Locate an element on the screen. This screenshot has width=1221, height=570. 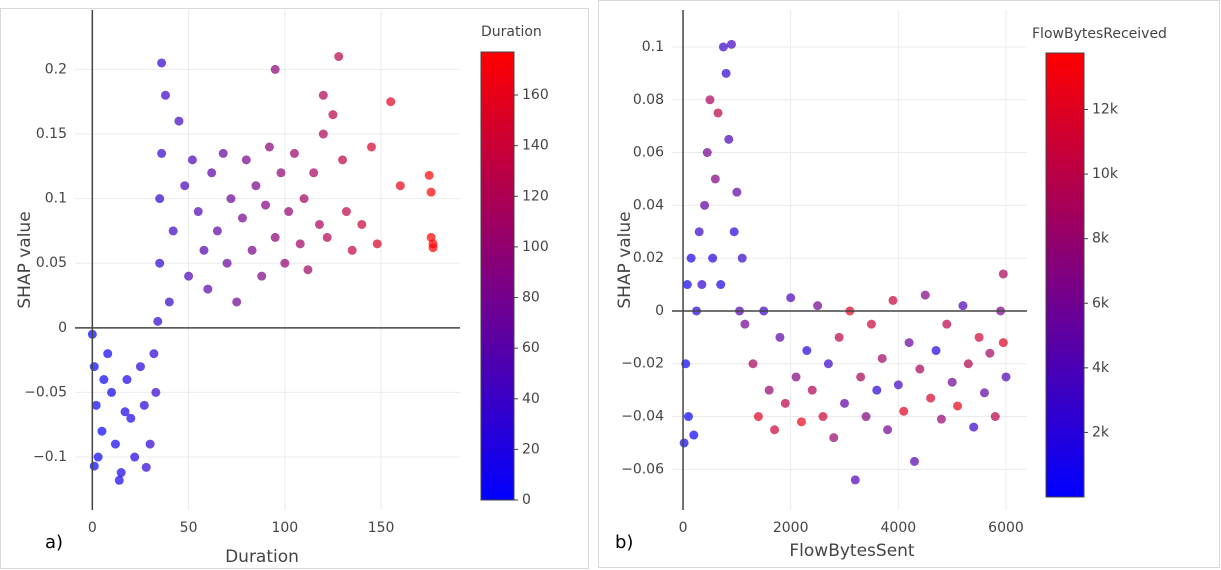
colorbar-tick-label: 6k is located at coordinates (1101, 303).